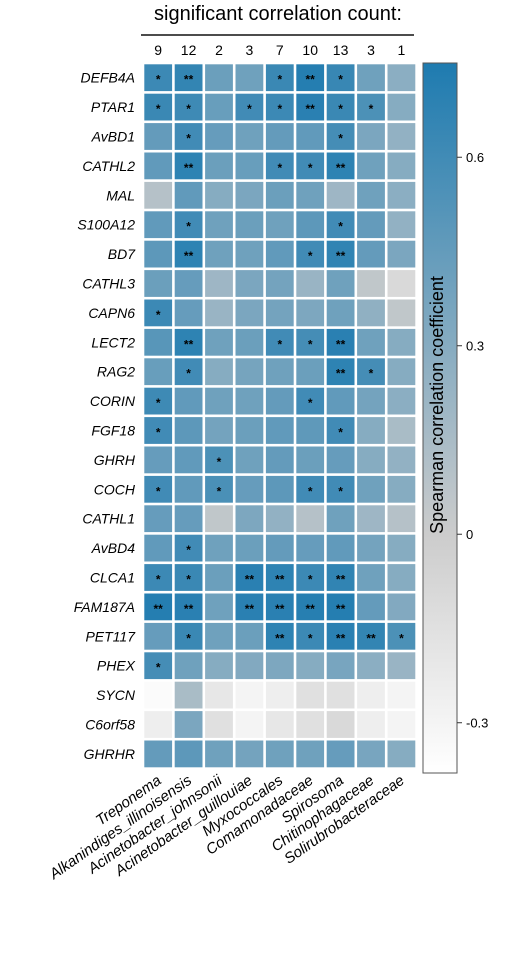  What do you see at coordinates (116, 372) in the screenshot?
I see `row-label: RAG2` at bounding box center [116, 372].